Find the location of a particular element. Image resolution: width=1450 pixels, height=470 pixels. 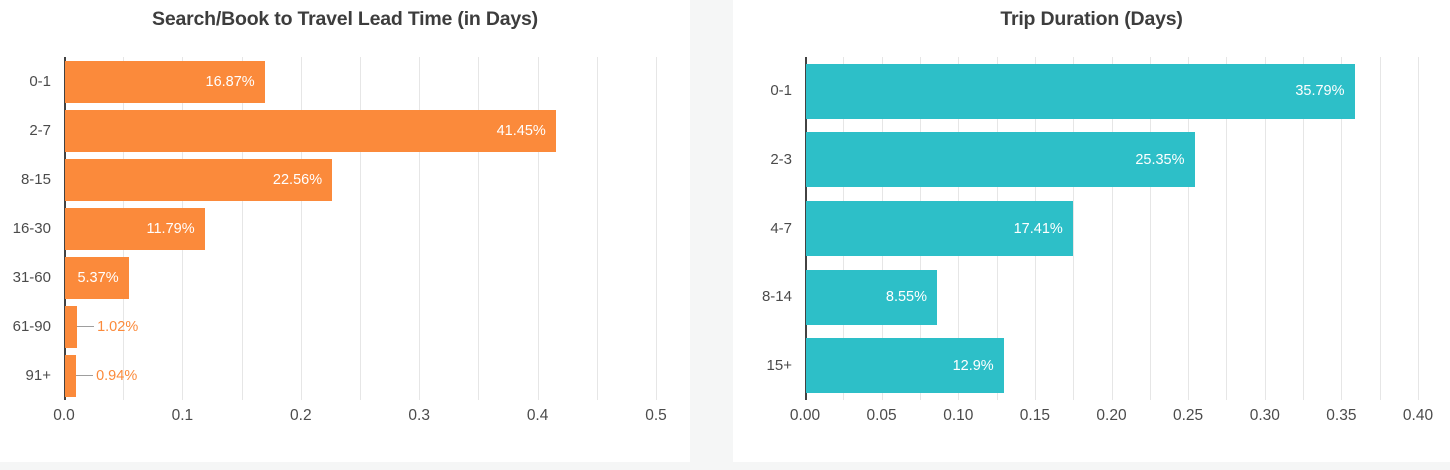

category-label: 16-30 is located at coordinates (31, 228).